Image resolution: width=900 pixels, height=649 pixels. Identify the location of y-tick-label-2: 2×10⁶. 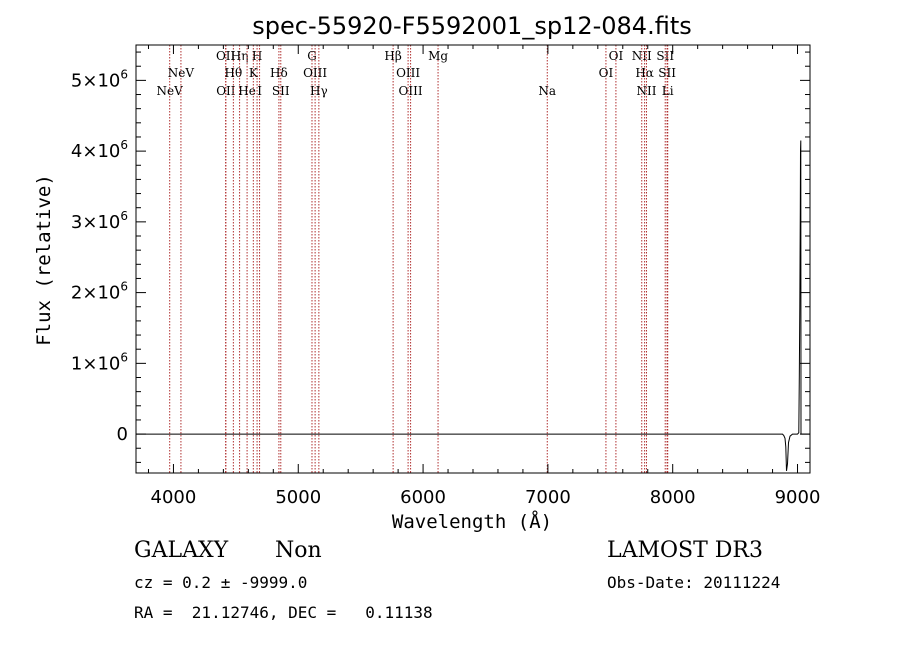
(99, 292).